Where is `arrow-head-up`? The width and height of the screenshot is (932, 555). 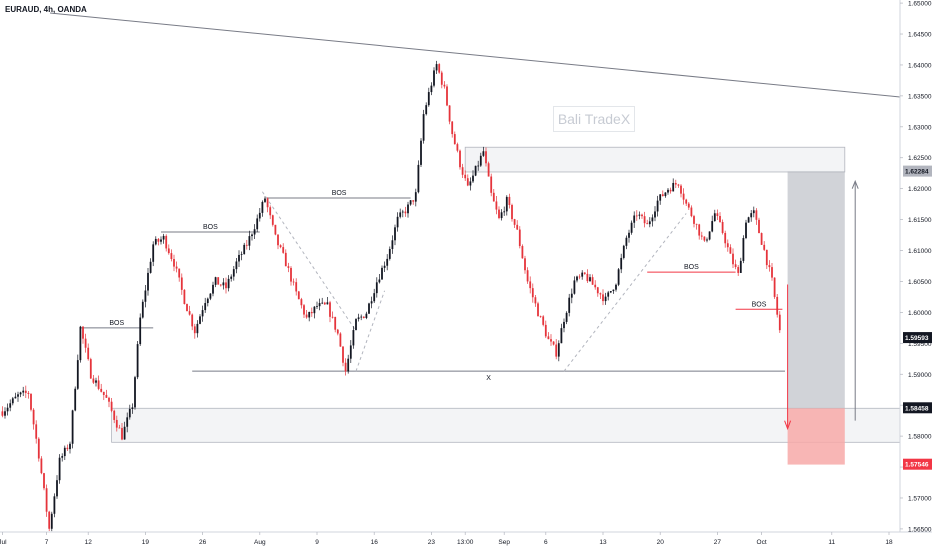 arrow-head-up is located at coordinates (855, 184).